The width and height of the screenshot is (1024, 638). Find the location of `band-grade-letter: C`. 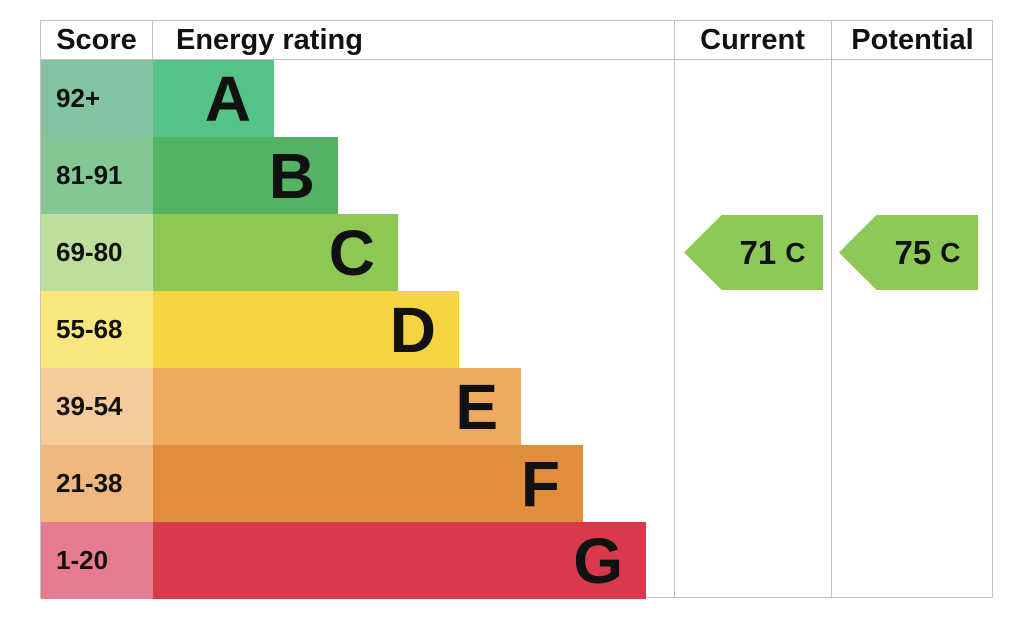

band-grade-letter: C is located at coordinates (351, 252).